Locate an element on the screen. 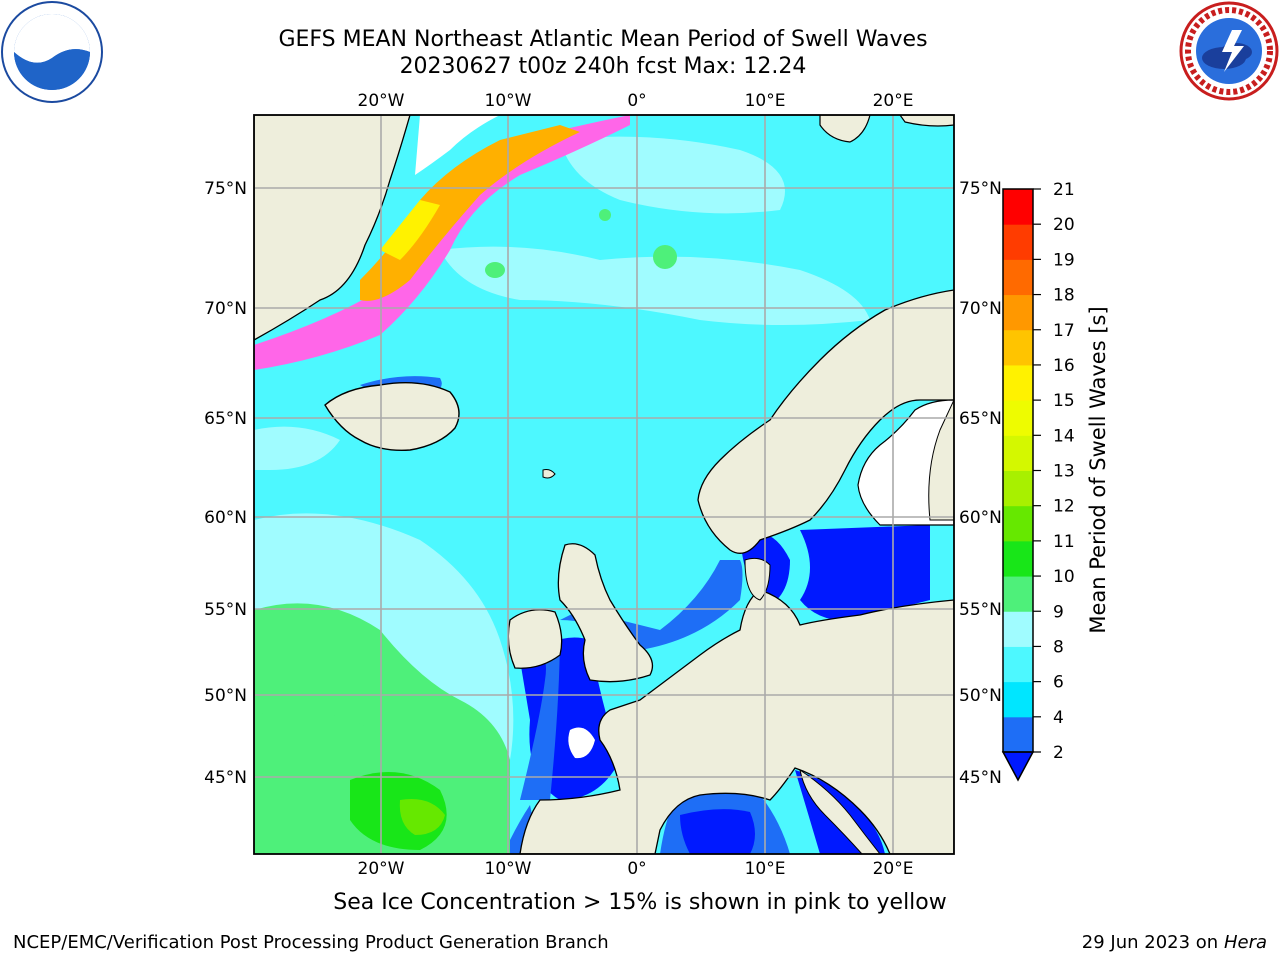 This screenshot has height=960, width=1280. footer-date: 29 Jun 2023 on Hera is located at coordinates (1174, 942).